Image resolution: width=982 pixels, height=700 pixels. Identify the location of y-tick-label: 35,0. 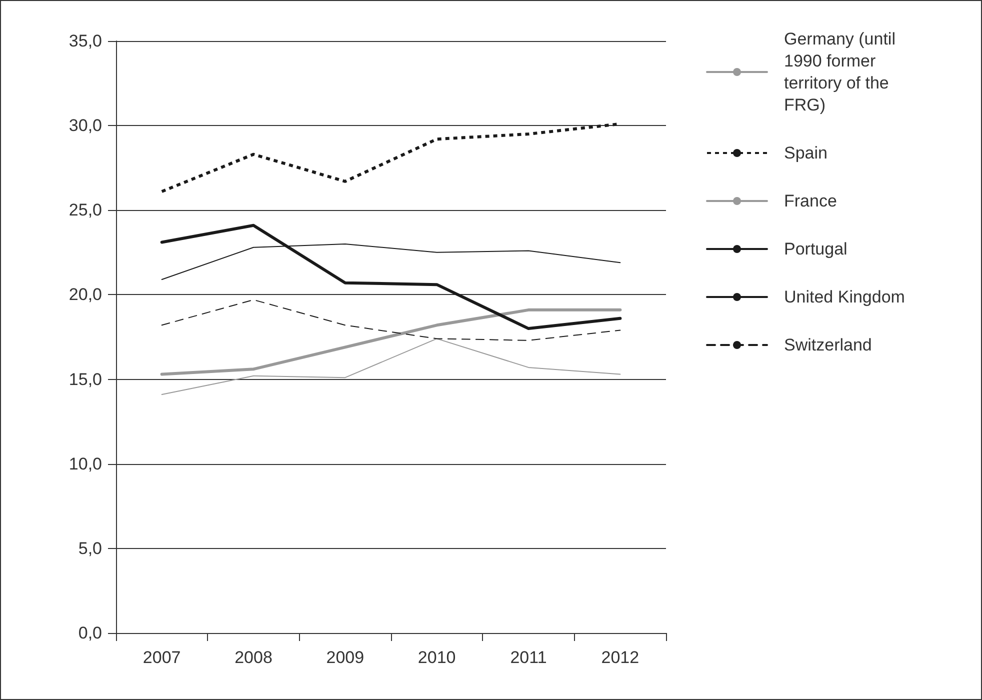
(85, 41).